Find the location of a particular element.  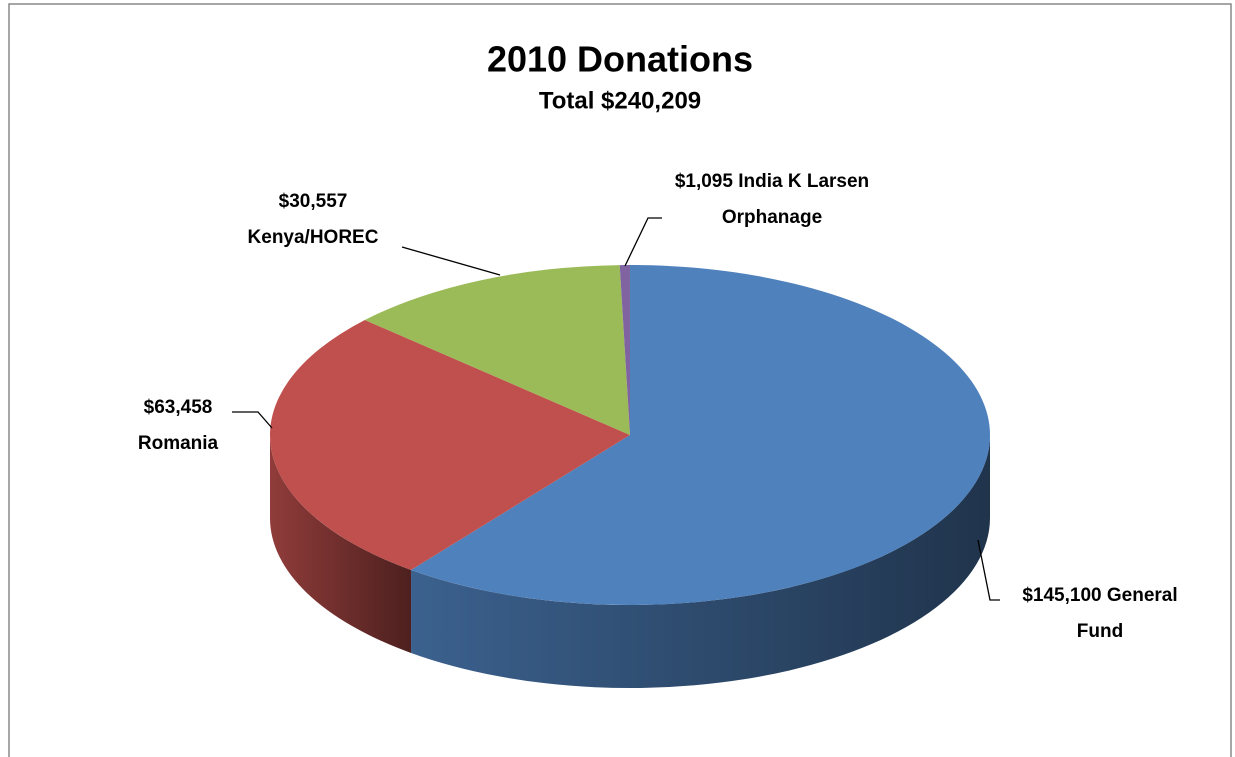

value-label: $145,100 is located at coordinates (1062, 595).